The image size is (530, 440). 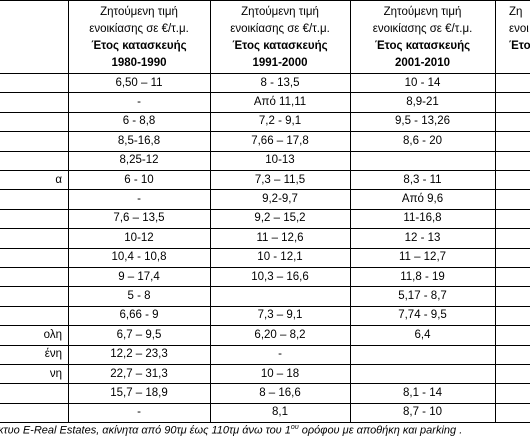 What do you see at coordinates (280, 393) in the screenshot?
I see `table-cell: 8 – 16,6` at bounding box center [280, 393].